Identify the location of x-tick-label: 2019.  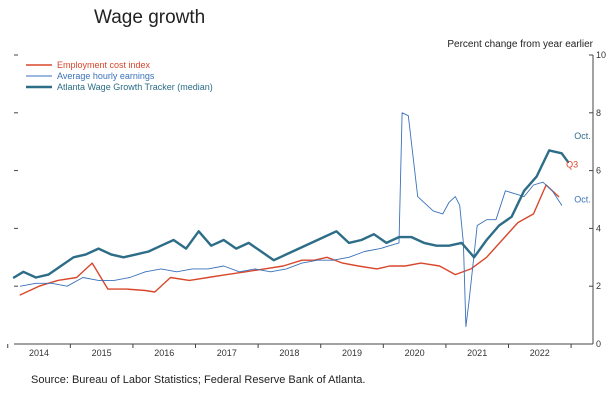
(352, 353).